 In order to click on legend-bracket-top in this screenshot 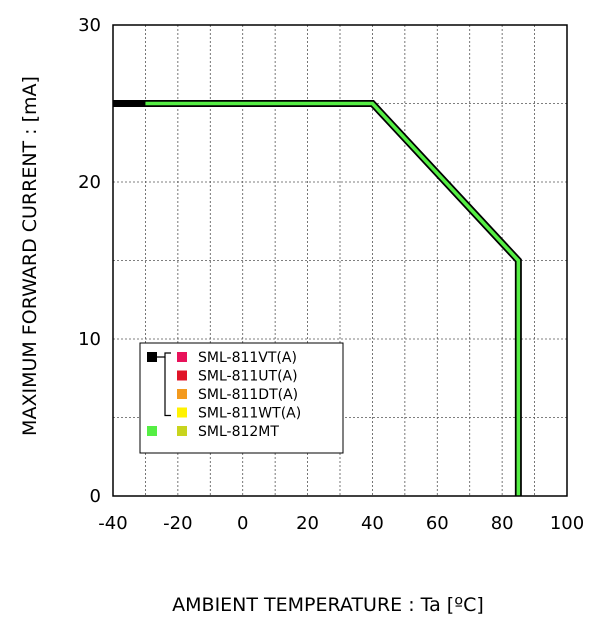, I will do `click(164, 355)`.